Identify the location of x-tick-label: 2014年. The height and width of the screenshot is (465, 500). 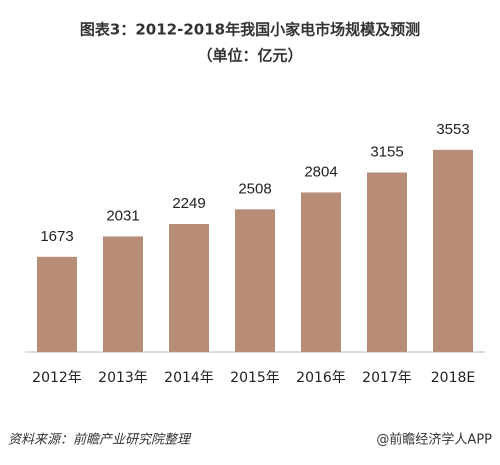
(189, 378).